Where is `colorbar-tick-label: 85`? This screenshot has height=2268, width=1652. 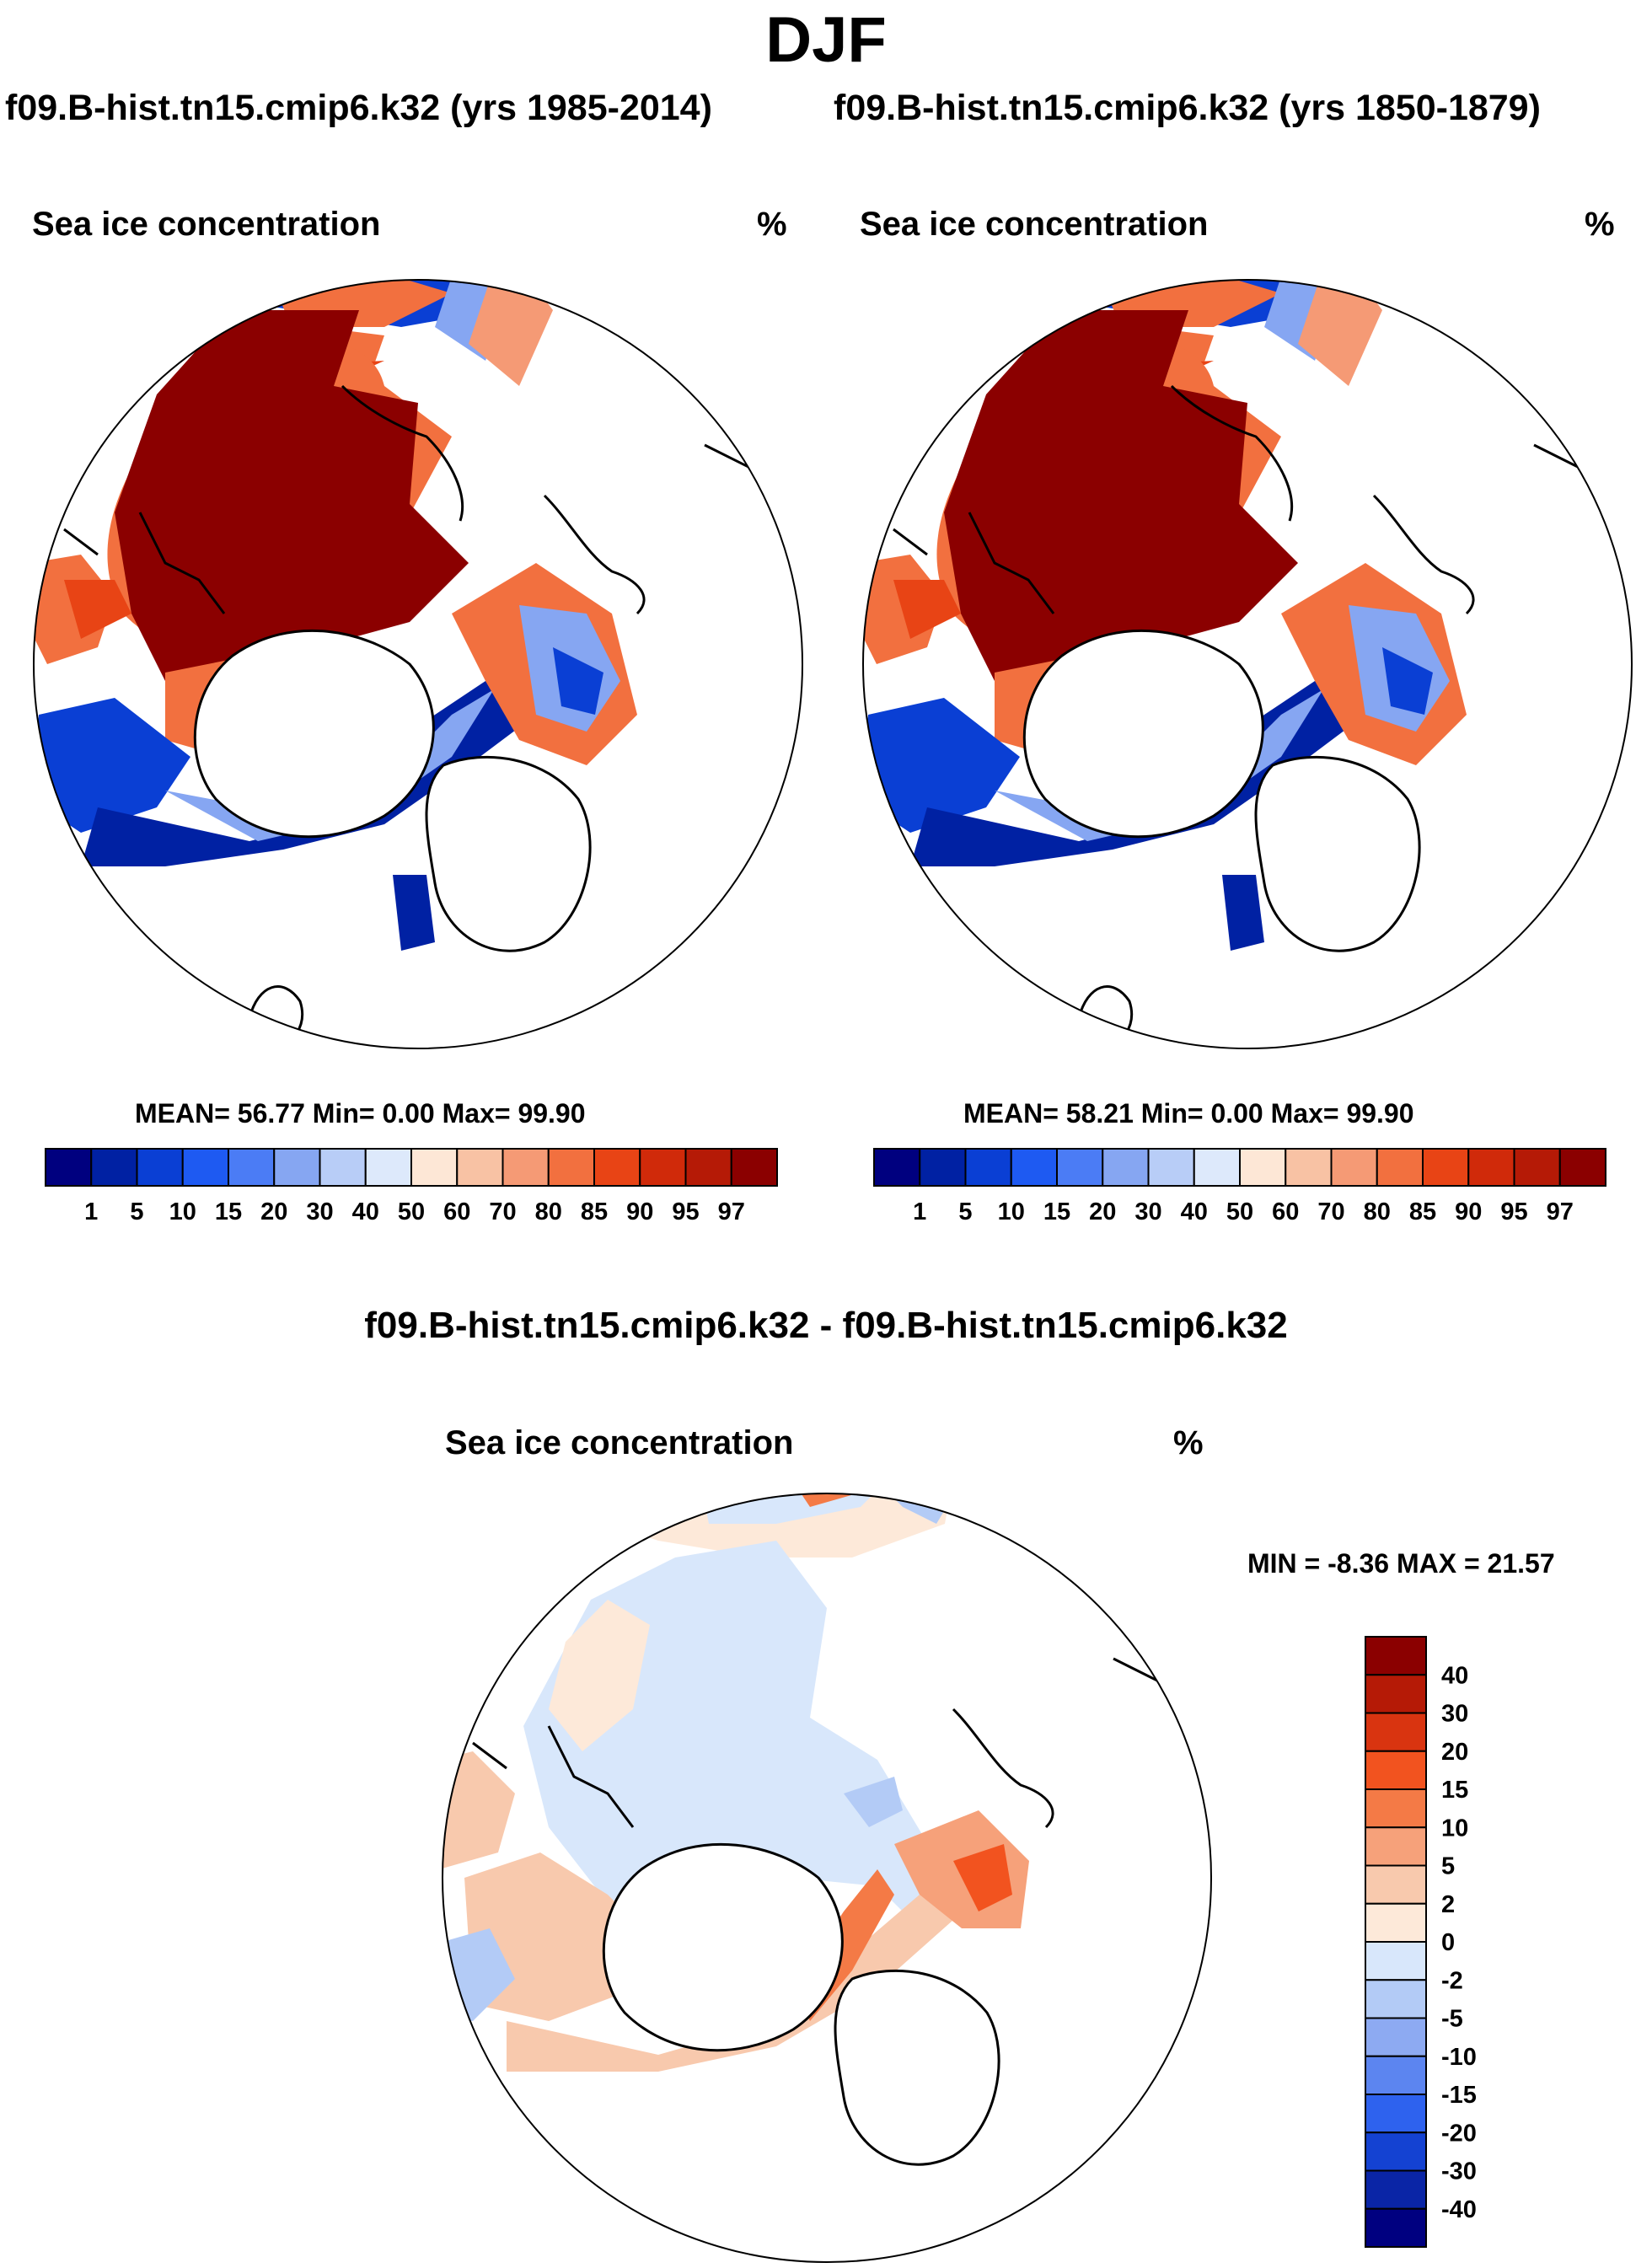
colorbar-tick-label: 85 is located at coordinates (594, 1211).